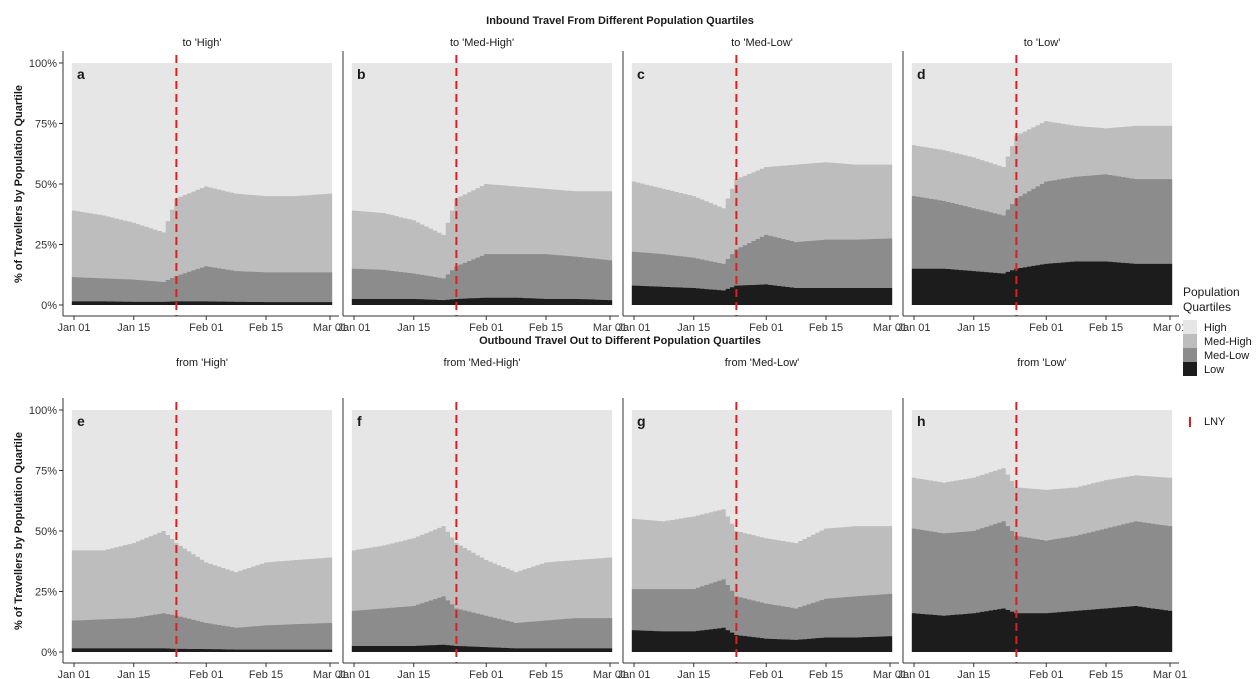  Describe the element at coordinates (46, 125) in the screenshot. I see `row1-panel-a-y-tick-label-3: 75%` at that location.